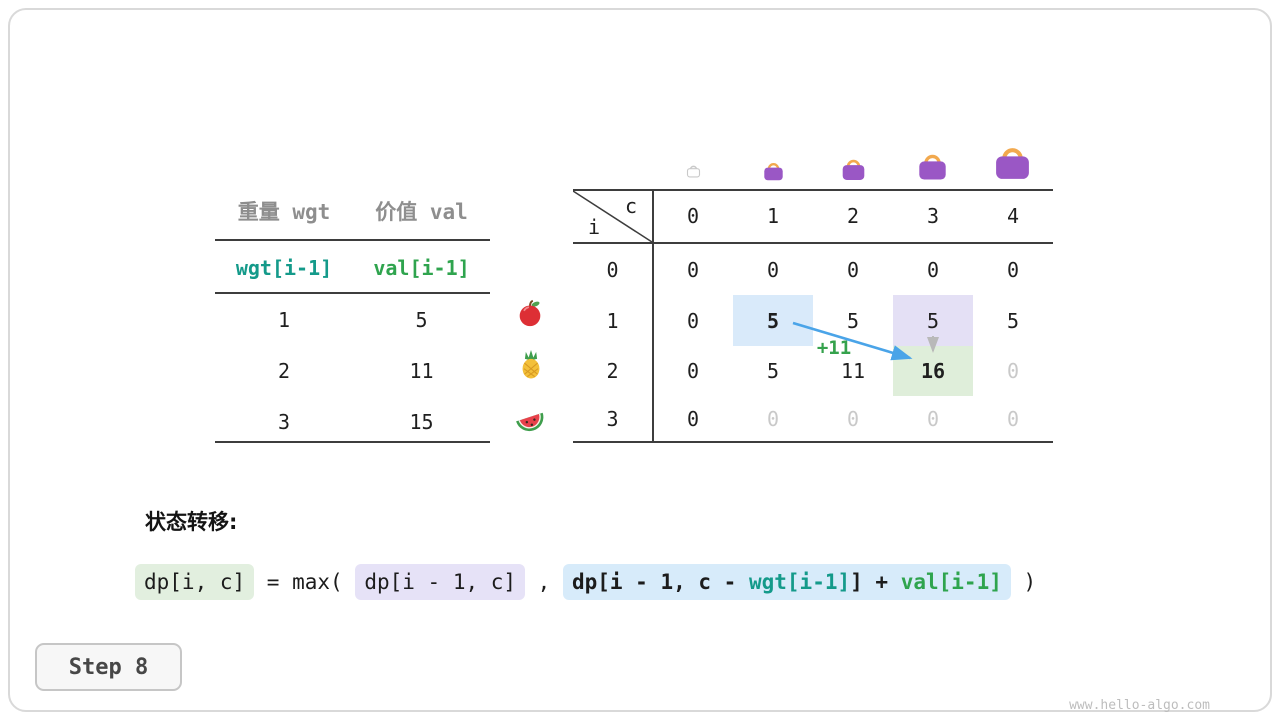 The image size is (1280, 720). Describe the element at coordinates (284, 371) in the screenshot. I see `item-row-weight: 2` at that location.